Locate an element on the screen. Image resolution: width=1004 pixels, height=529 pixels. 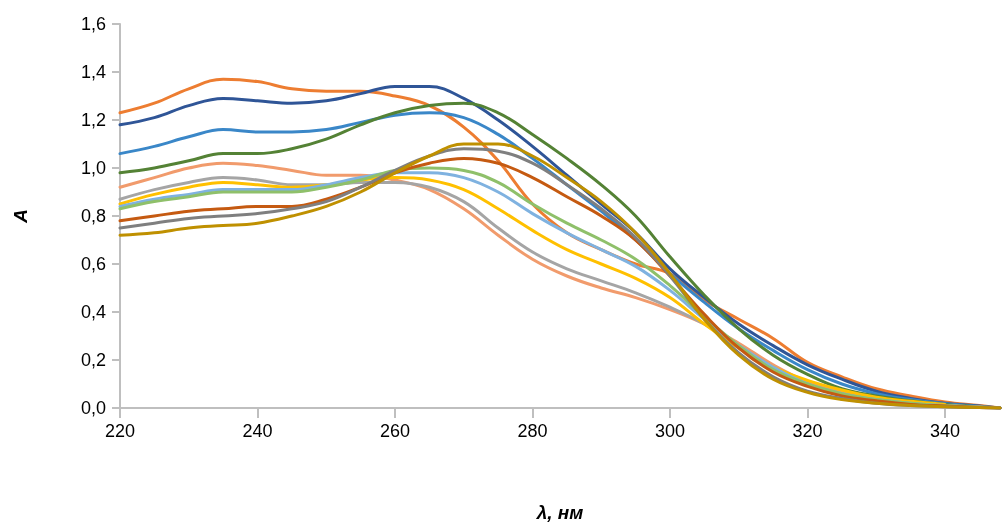
y-tick-label: 0,2 is located at coordinates (93, 360).